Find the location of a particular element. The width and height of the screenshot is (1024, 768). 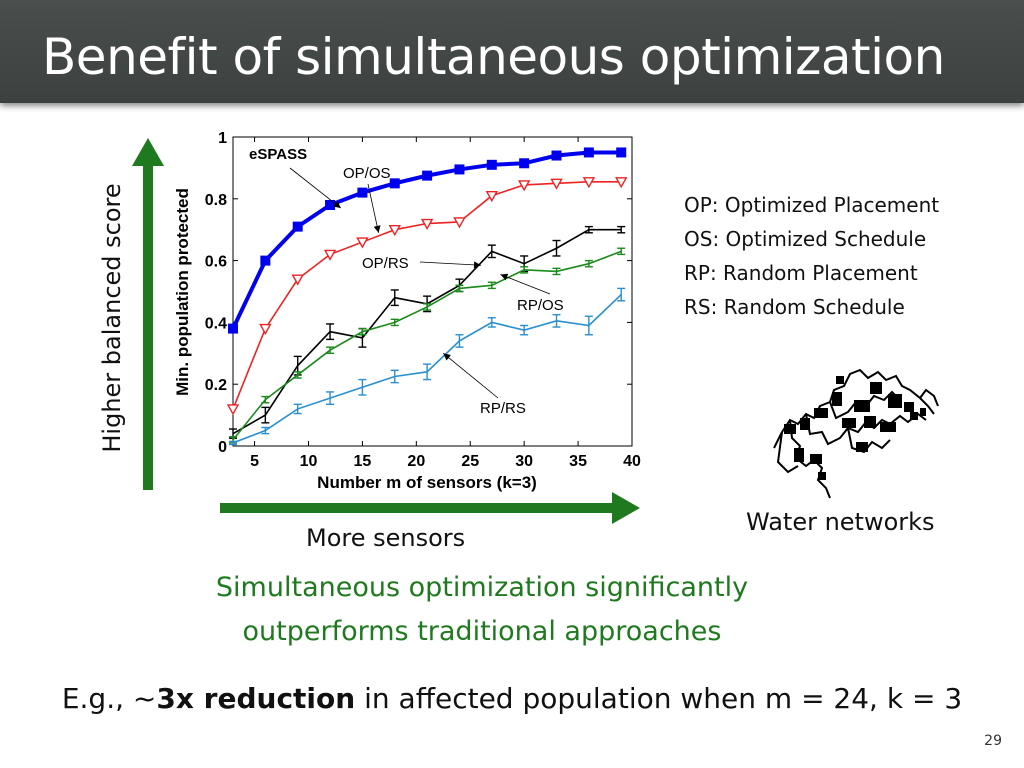

annotation-op-os: OP/OS is located at coordinates (367, 199).